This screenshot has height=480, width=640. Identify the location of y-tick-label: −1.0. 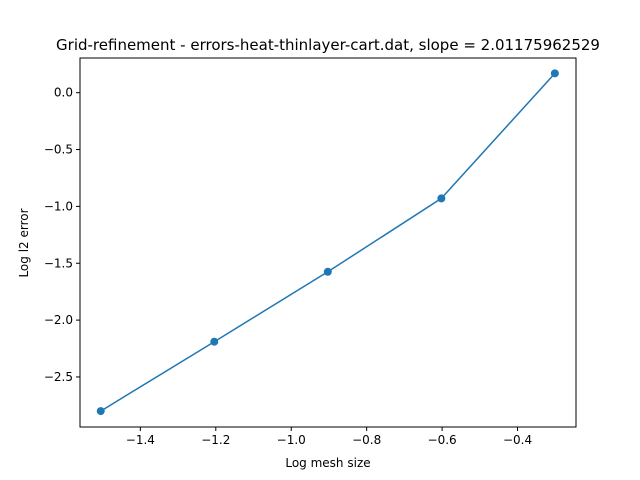
(58, 206).